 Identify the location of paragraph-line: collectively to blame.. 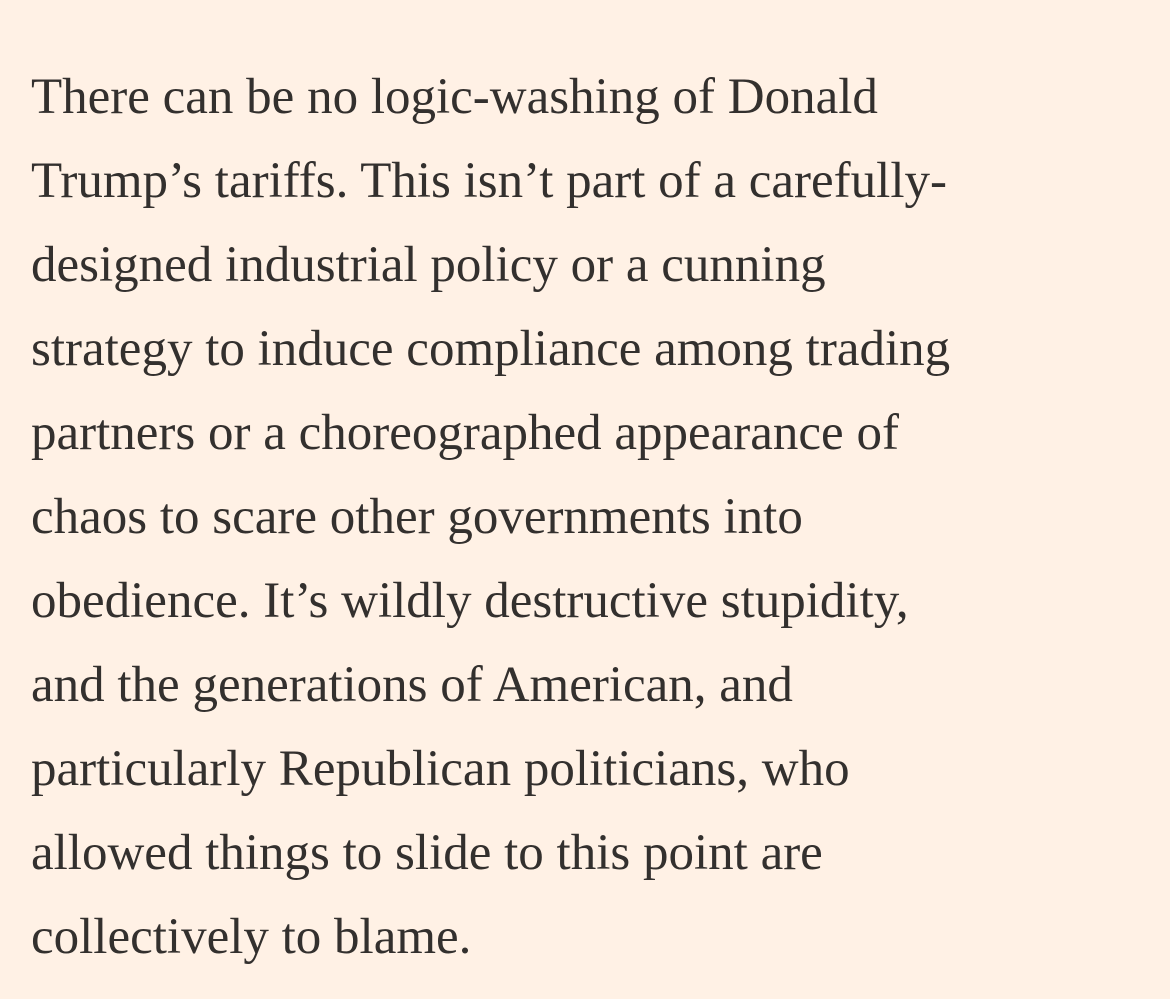
(251, 937).